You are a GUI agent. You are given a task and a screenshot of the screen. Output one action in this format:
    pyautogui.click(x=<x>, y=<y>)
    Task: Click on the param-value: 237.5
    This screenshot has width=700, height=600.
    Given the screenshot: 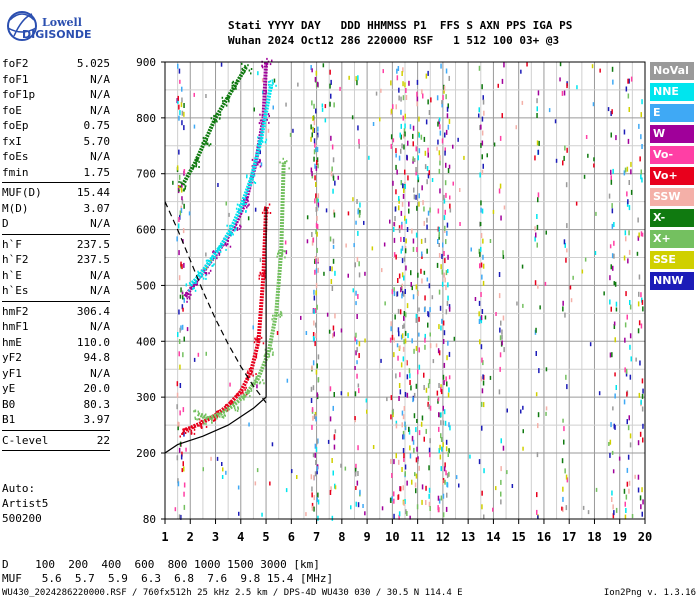 What is the action you would take?
    pyautogui.click(x=93, y=244)
    